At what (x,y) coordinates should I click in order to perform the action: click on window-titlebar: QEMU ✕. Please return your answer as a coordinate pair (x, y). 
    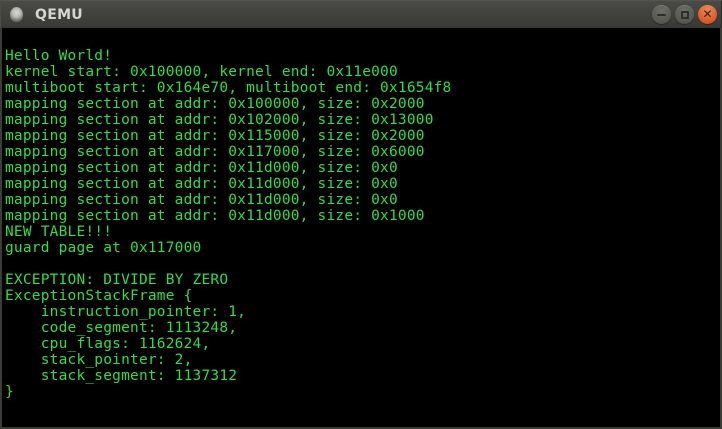
    Looking at the image, I should click on (361, 14).